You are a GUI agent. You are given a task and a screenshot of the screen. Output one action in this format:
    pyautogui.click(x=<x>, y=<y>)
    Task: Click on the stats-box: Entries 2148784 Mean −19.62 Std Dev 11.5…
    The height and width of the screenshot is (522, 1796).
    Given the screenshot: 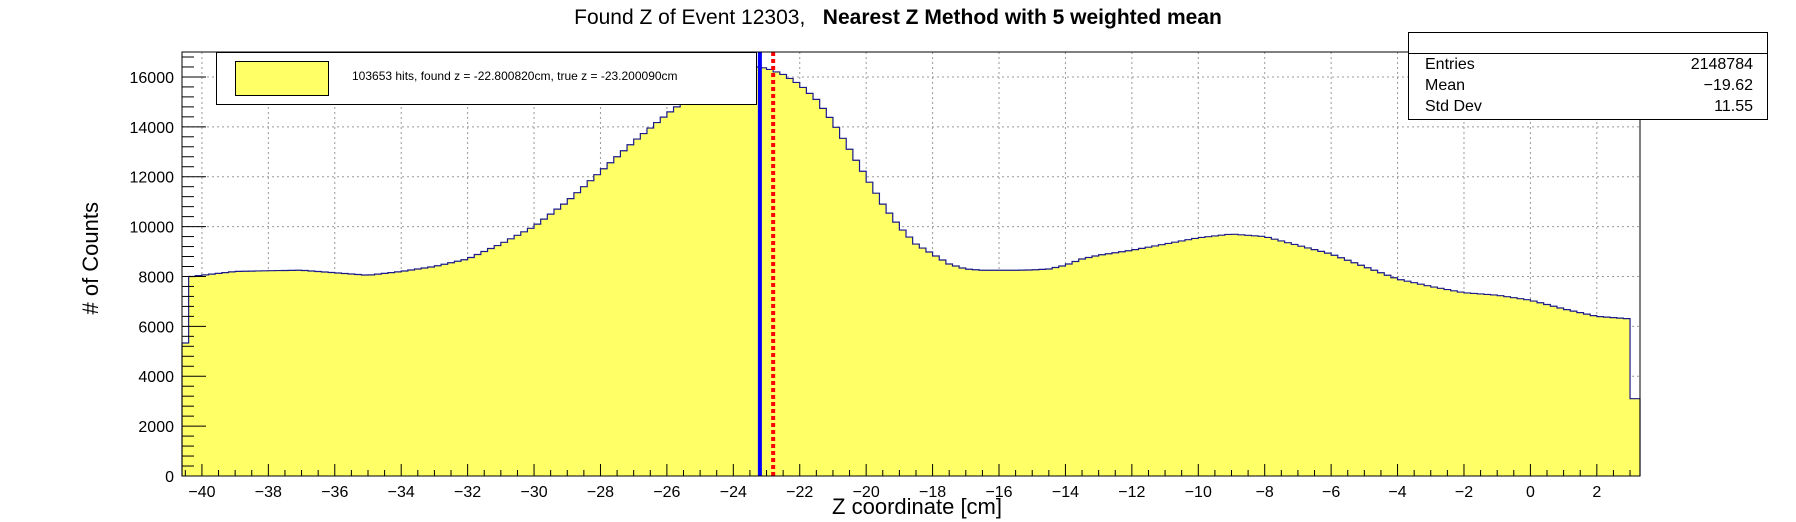 What is the action you would take?
    pyautogui.click(x=1588, y=76)
    